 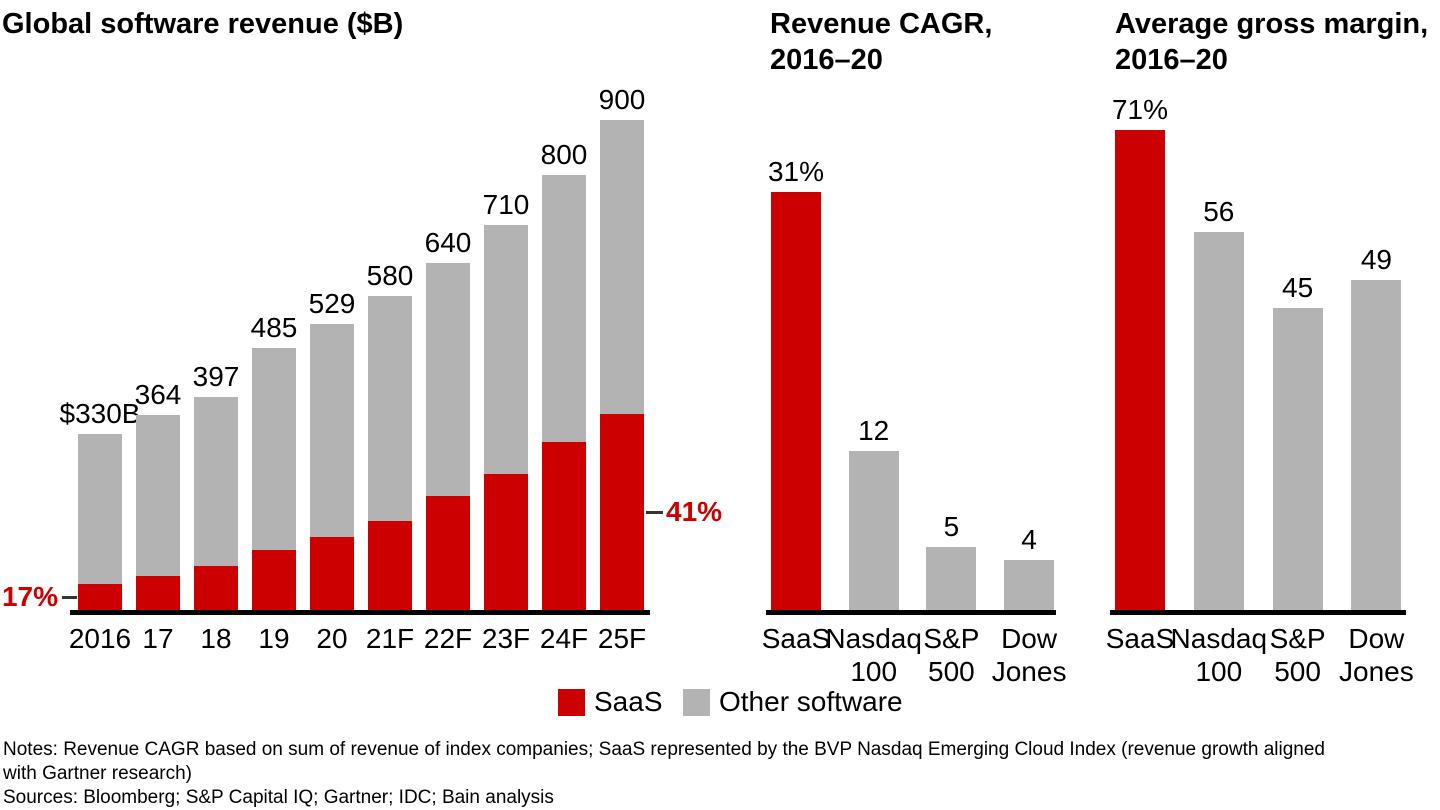 What do you see at coordinates (1297, 671) in the screenshot?
I see `x-axis-label-line: 500` at bounding box center [1297, 671].